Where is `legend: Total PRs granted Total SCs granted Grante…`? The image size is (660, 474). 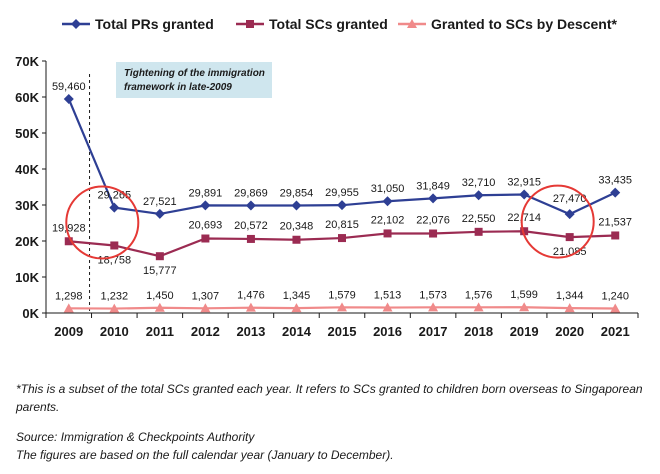
legend: Total PRs granted Total SCs granted Grante… is located at coordinates (339, 24).